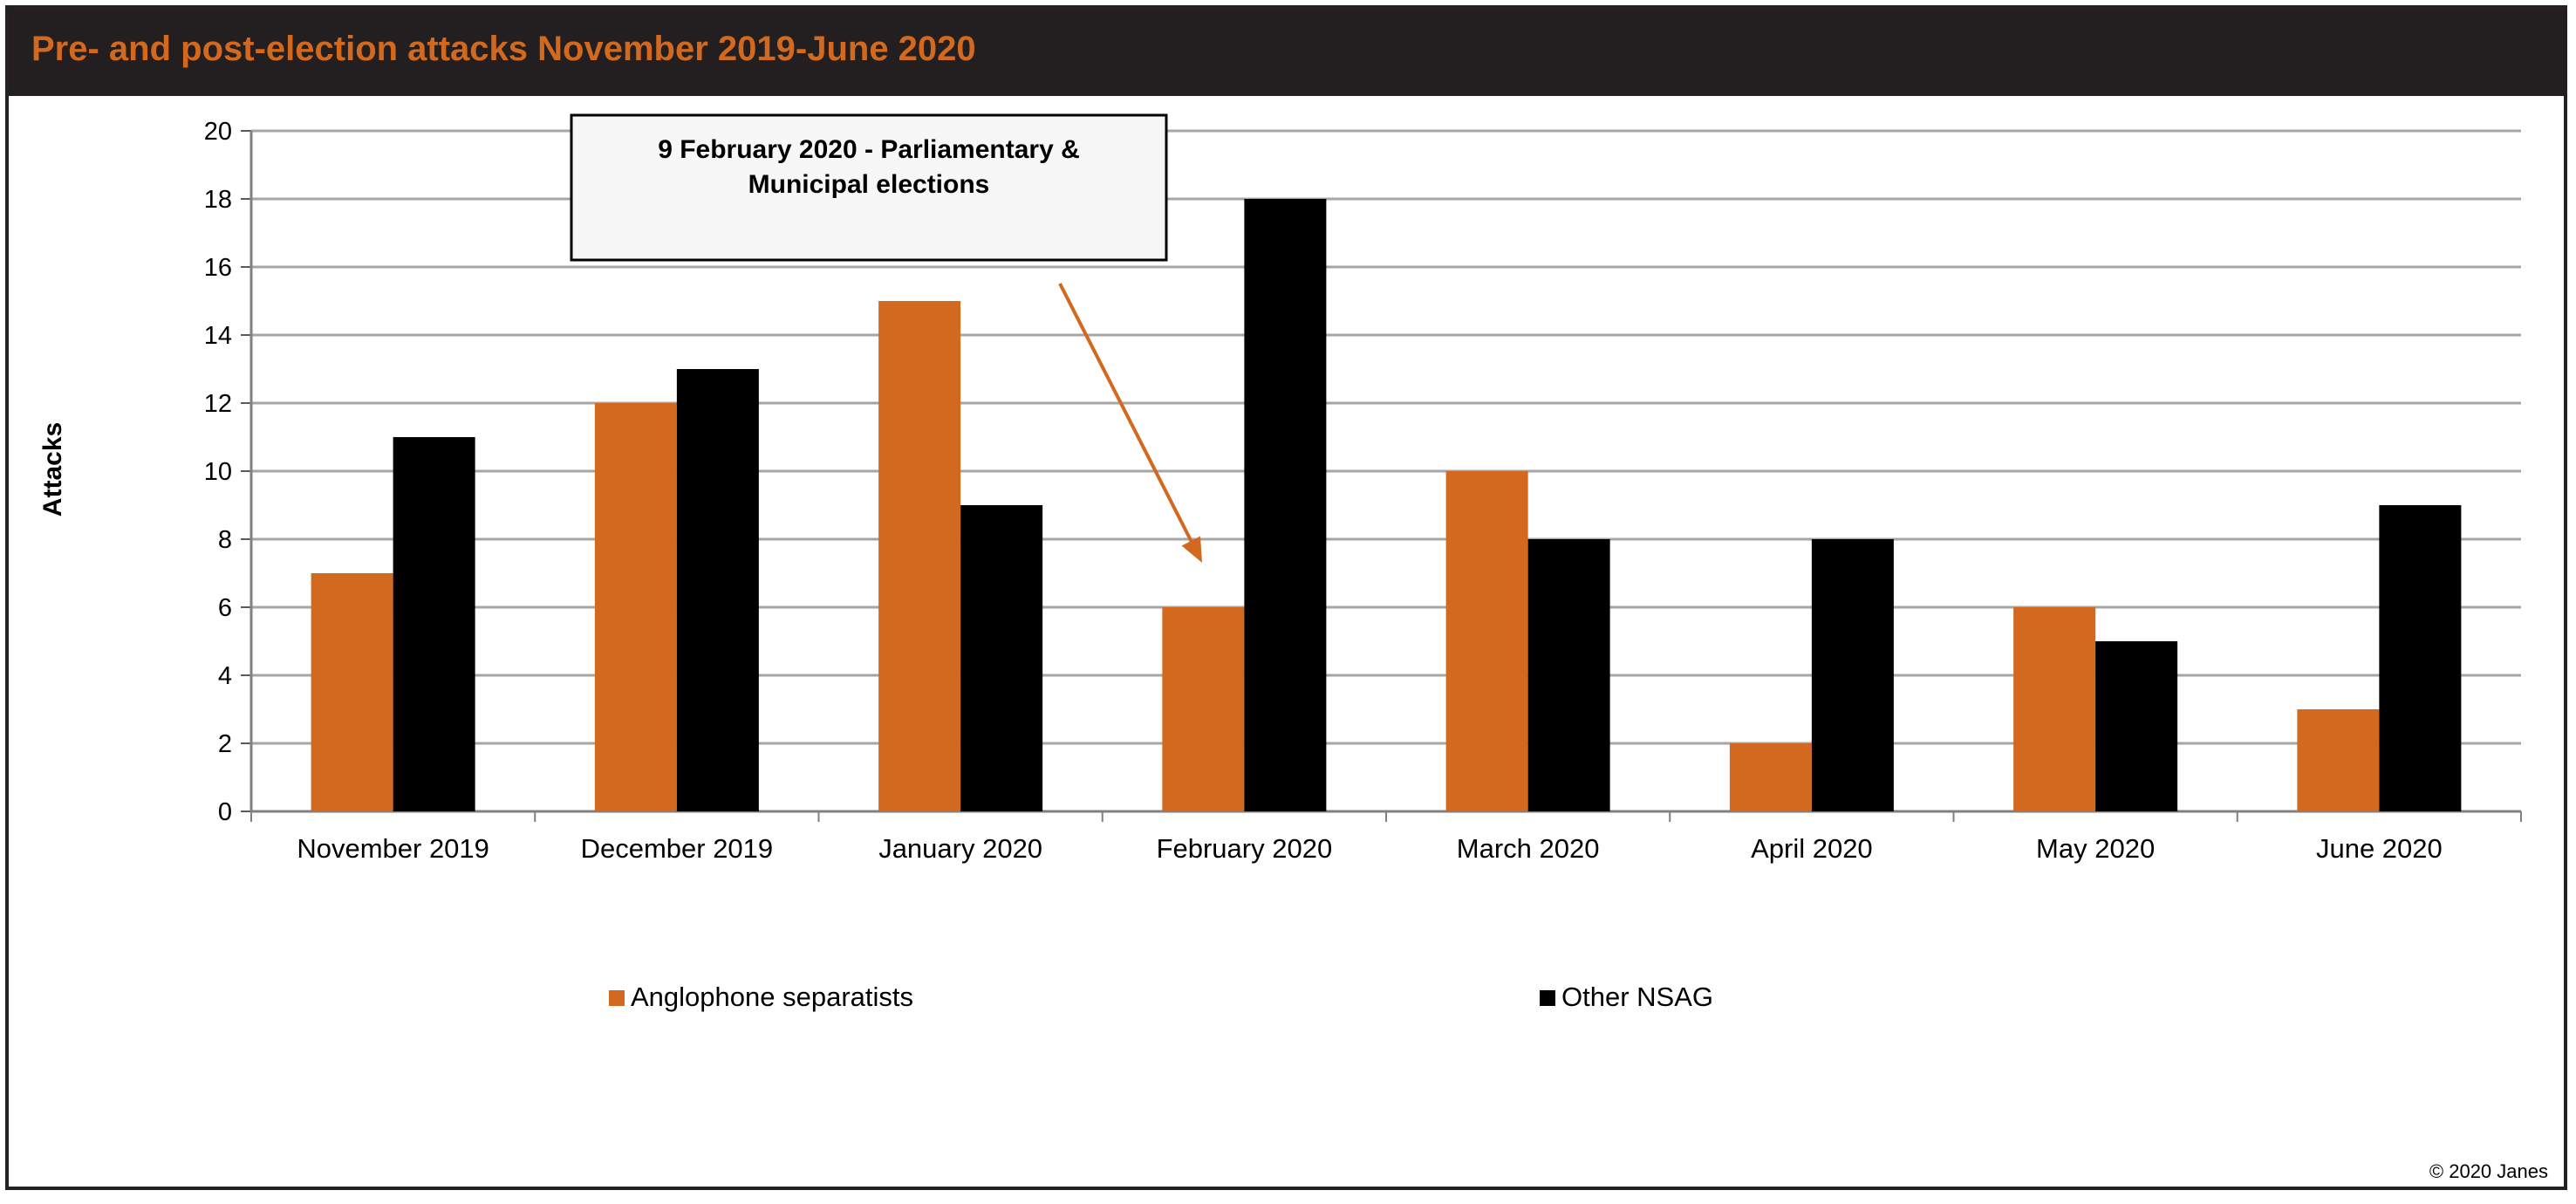  Describe the element at coordinates (225, 744) in the screenshot. I see `y-tick-label: 2` at that location.